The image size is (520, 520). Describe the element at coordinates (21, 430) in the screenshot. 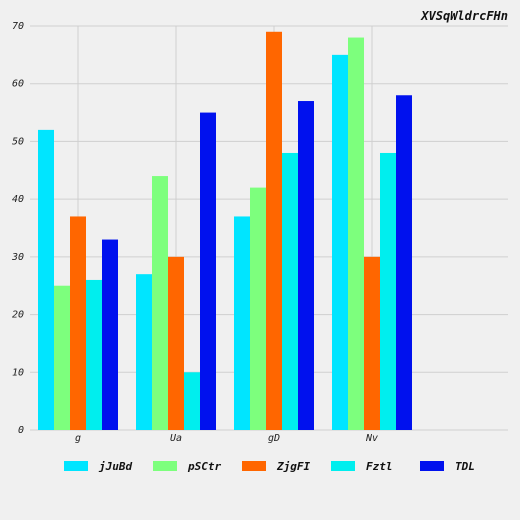

I see `y-tick-label: 0` at that location.